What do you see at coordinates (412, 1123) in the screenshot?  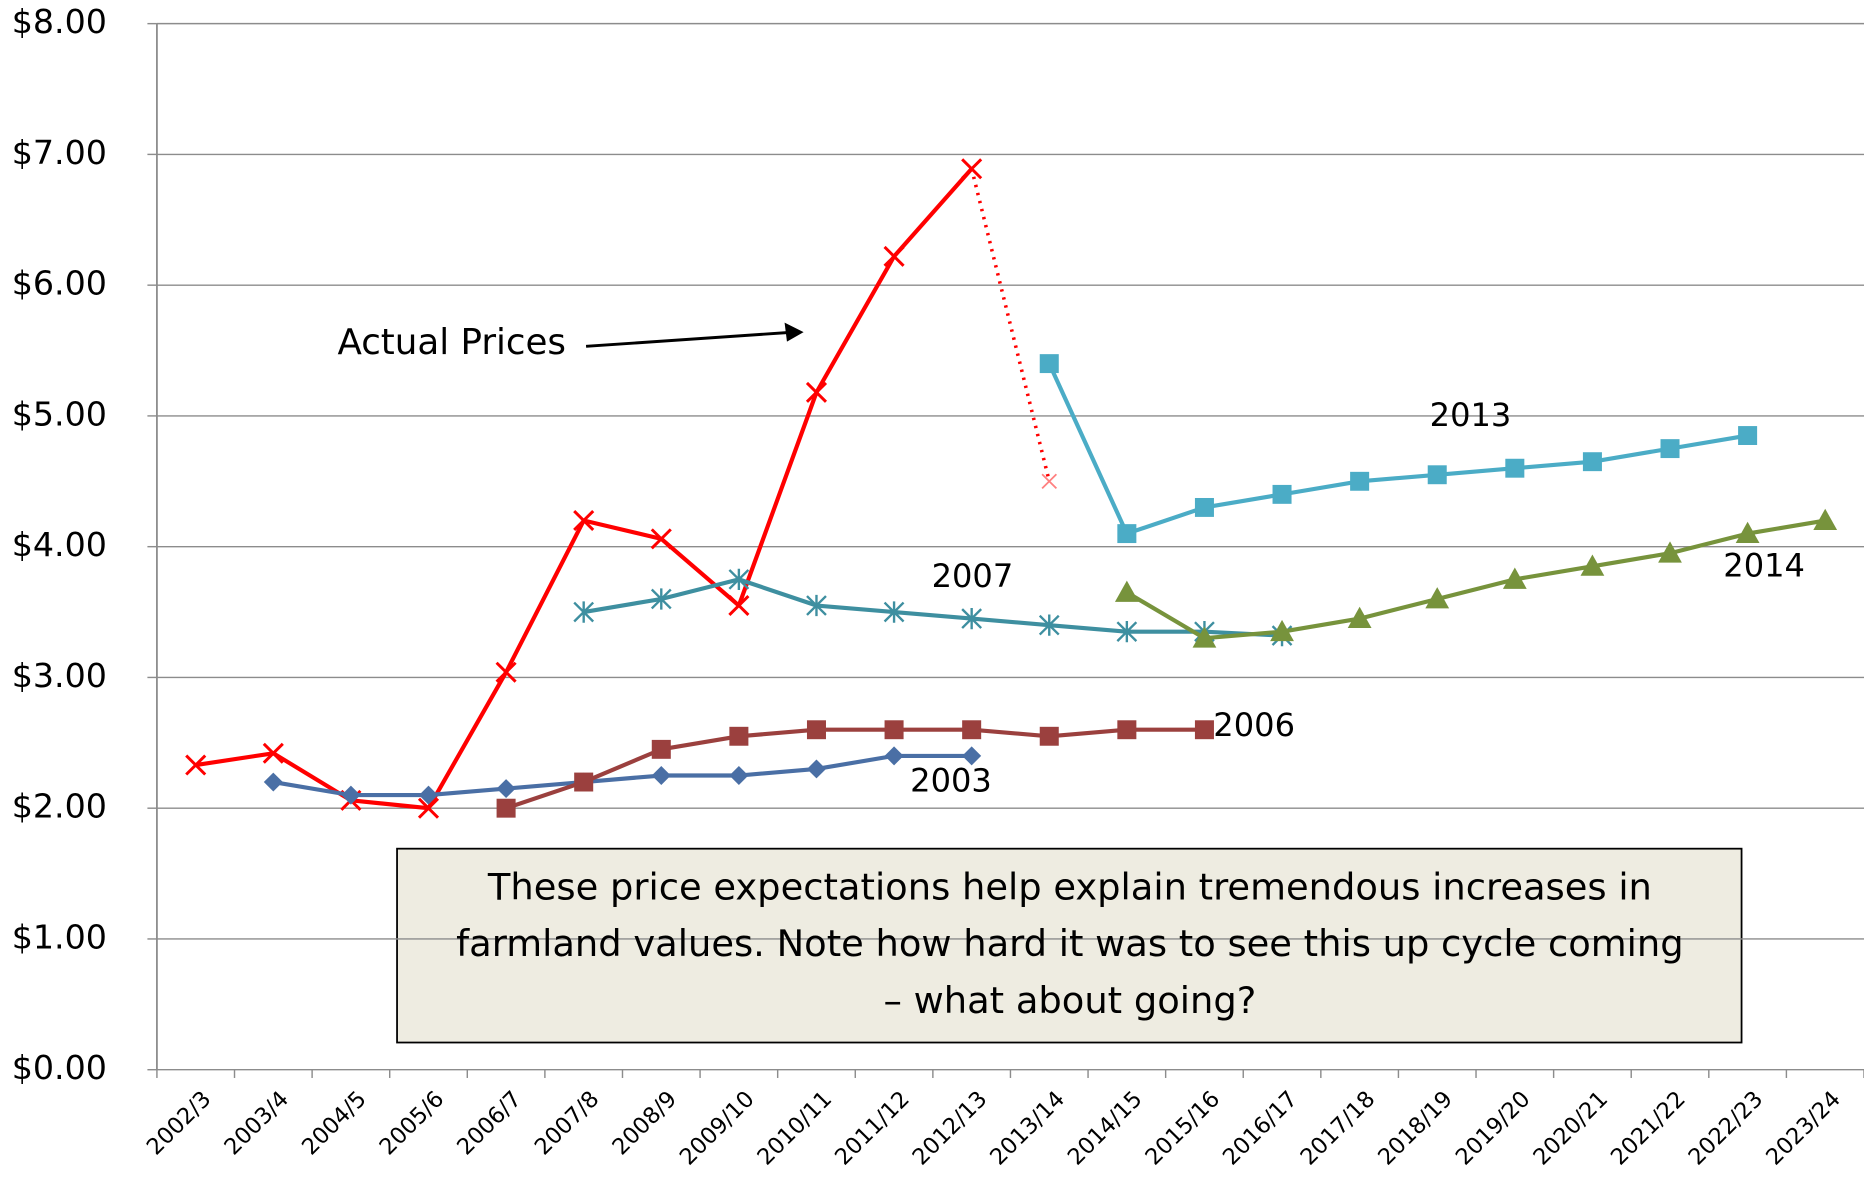 I see `x-tick-label: 2005/6` at bounding box center [412, 1123].